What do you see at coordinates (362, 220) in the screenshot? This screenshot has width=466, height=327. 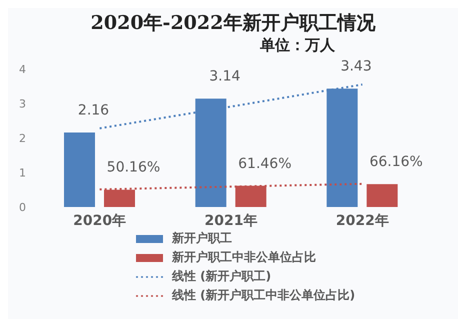 I see `x-tick-label: 2022年` at bounding box center [362, 220].